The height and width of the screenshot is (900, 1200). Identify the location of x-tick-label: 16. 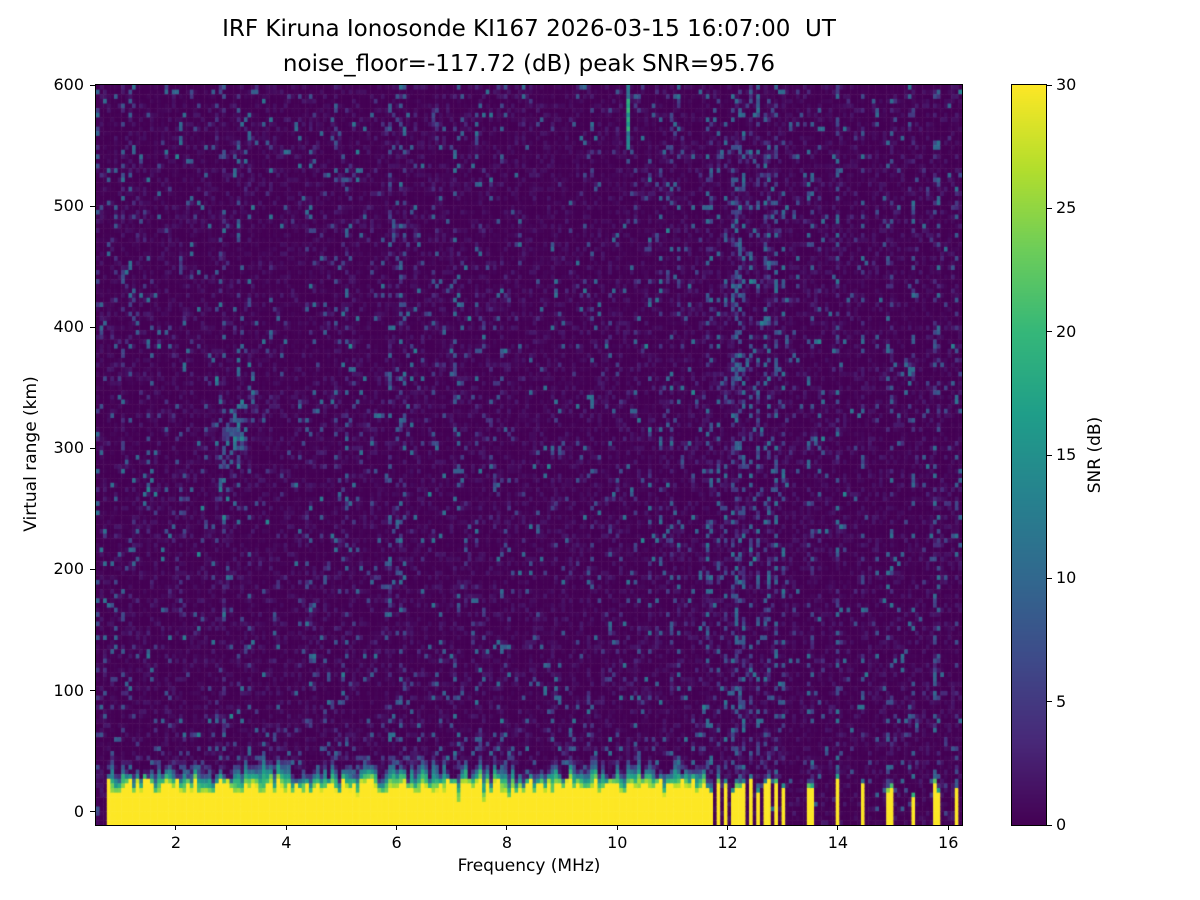
(948, 842).